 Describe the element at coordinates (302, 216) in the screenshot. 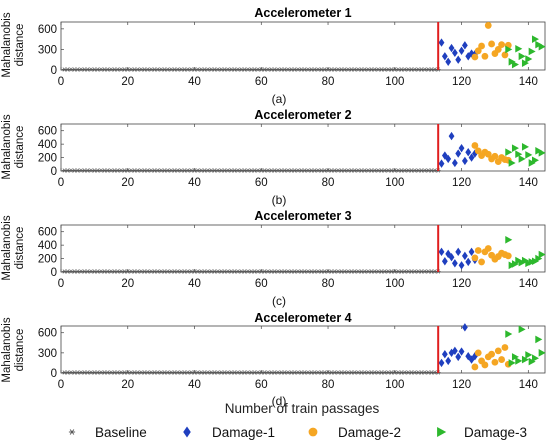

I see `panel-title: Accelerometer 3` at that location.